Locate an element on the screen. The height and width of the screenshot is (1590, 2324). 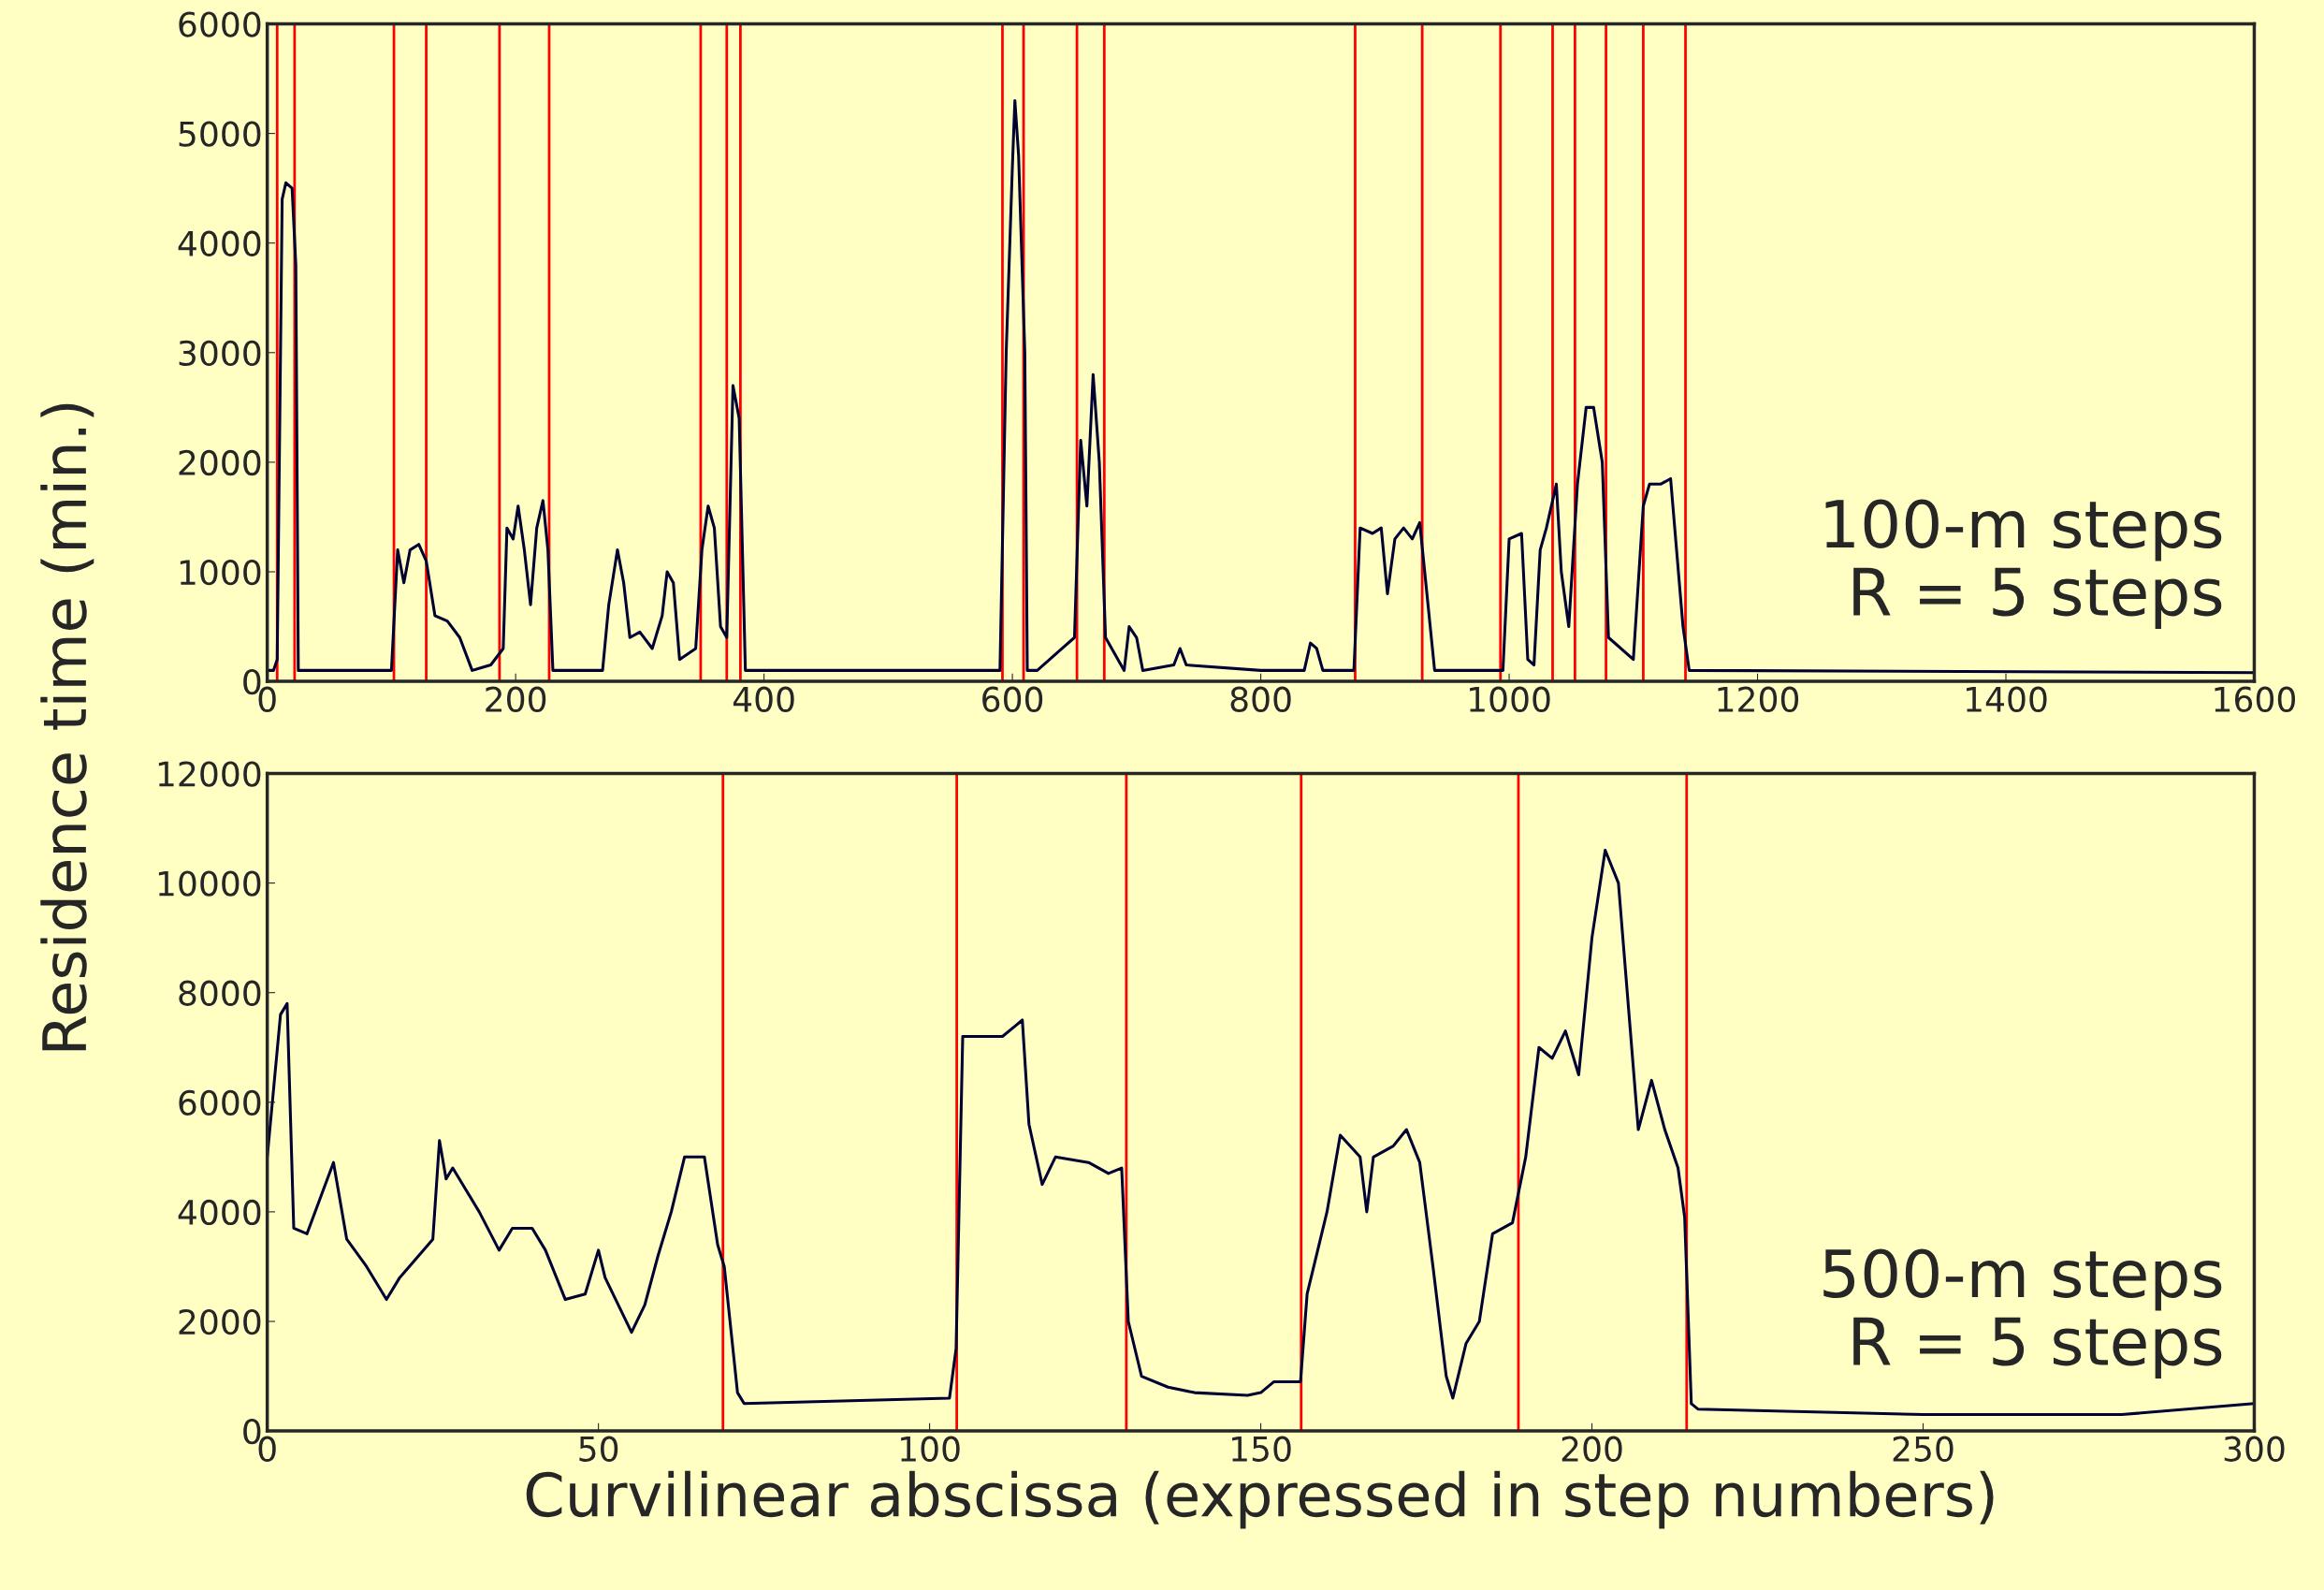
x-tick-label: 1200 is located at coordinates (1759, 699).